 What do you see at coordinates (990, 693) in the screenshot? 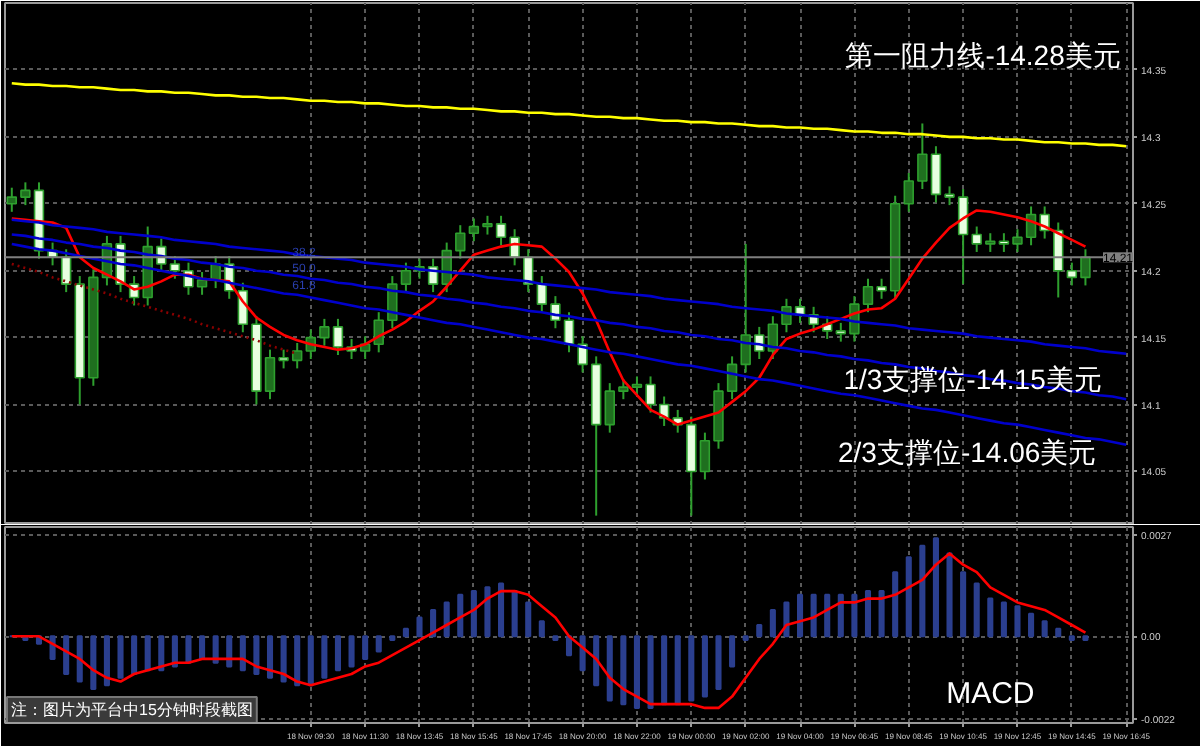
I see `annotation: MACD` at bounding box center [990, 693].